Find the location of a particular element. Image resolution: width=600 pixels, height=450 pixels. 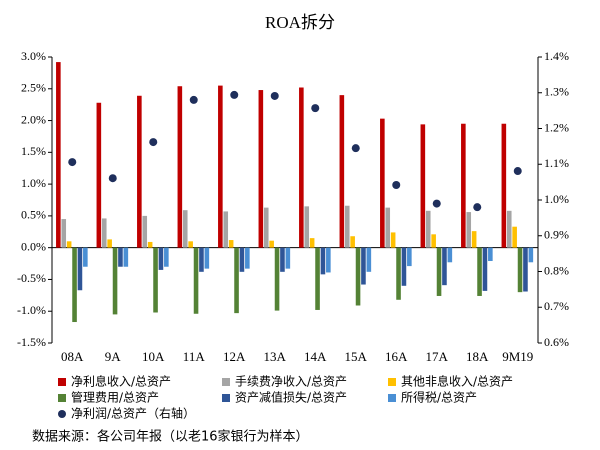

y-tick-label: 1.5% is located at coordinates (33, 151).